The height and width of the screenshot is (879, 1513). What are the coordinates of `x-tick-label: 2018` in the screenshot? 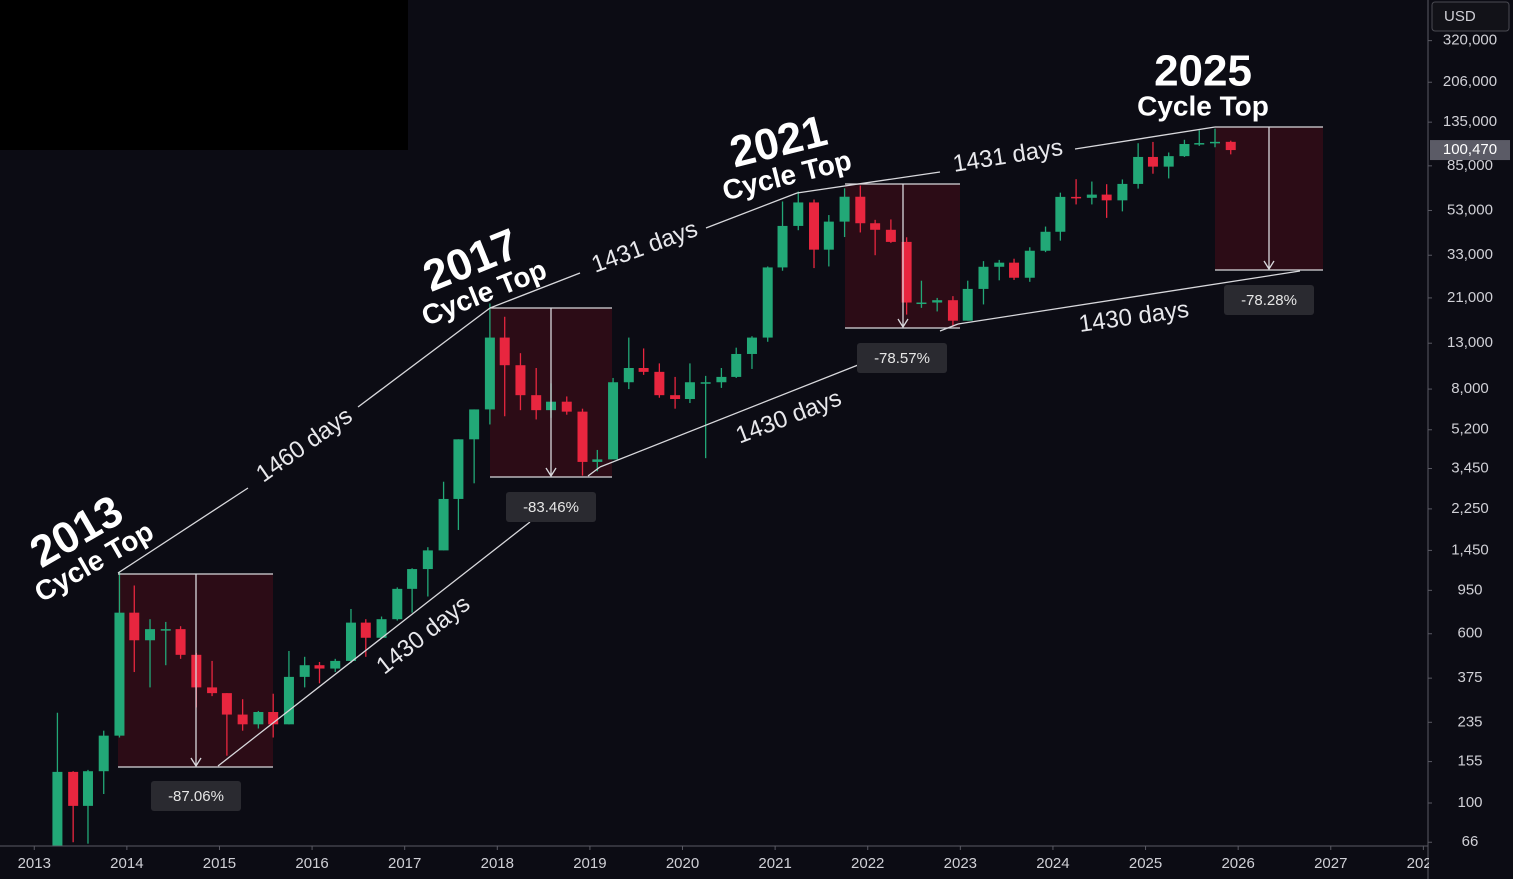 It's located at (497, 863).